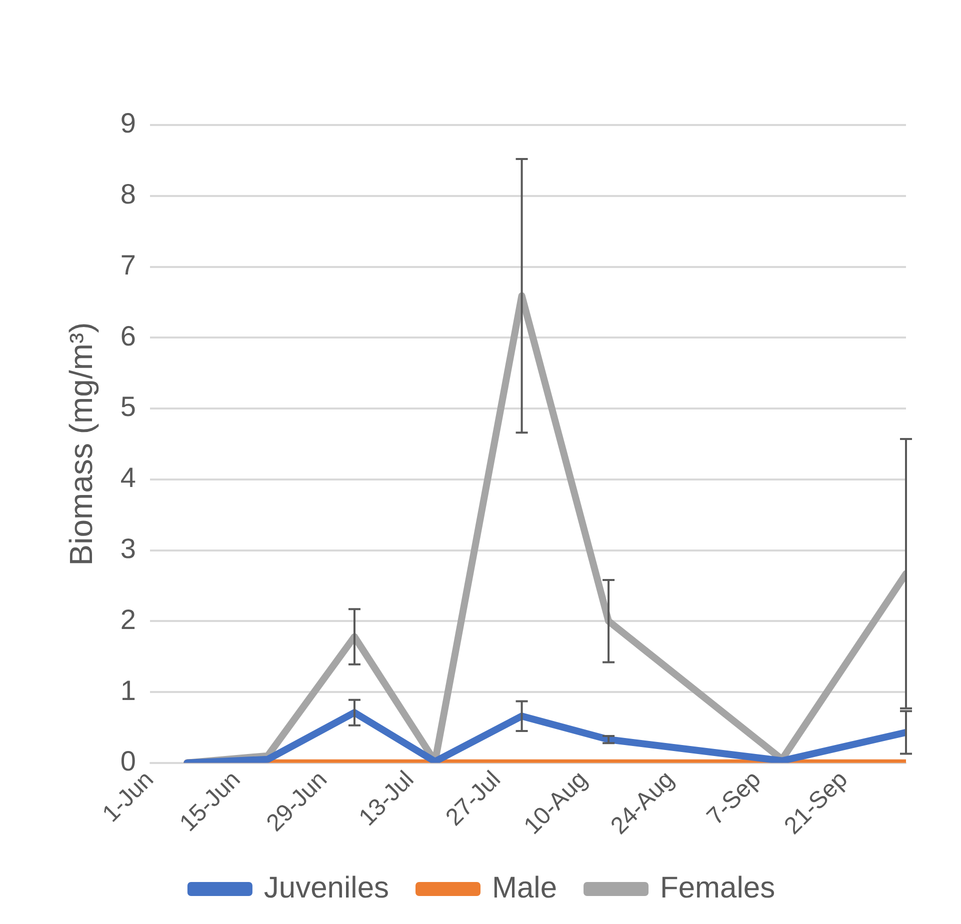 The height and width of the screenshot is (924, 961). What do you see at coordinates (718, 887) in the screenshot?
I see `legend-label: Females` at bounding box center [718, 887].